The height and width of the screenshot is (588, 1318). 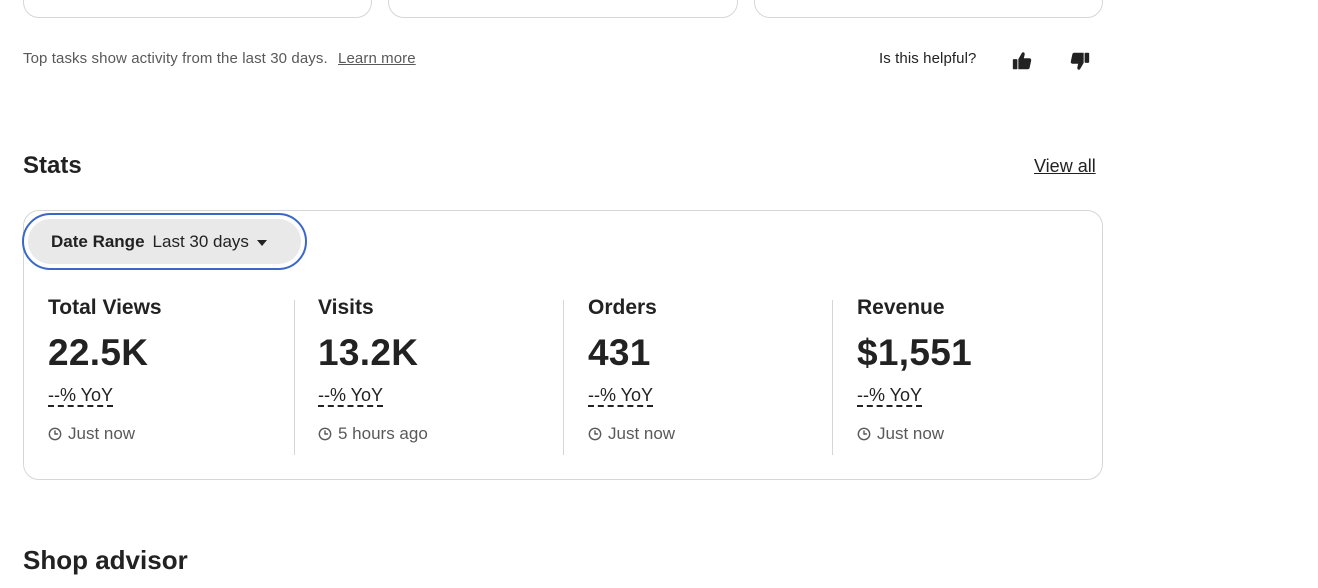 I want to click on shop-advisor-title: Shop advisor, so click(x=105, y=560).